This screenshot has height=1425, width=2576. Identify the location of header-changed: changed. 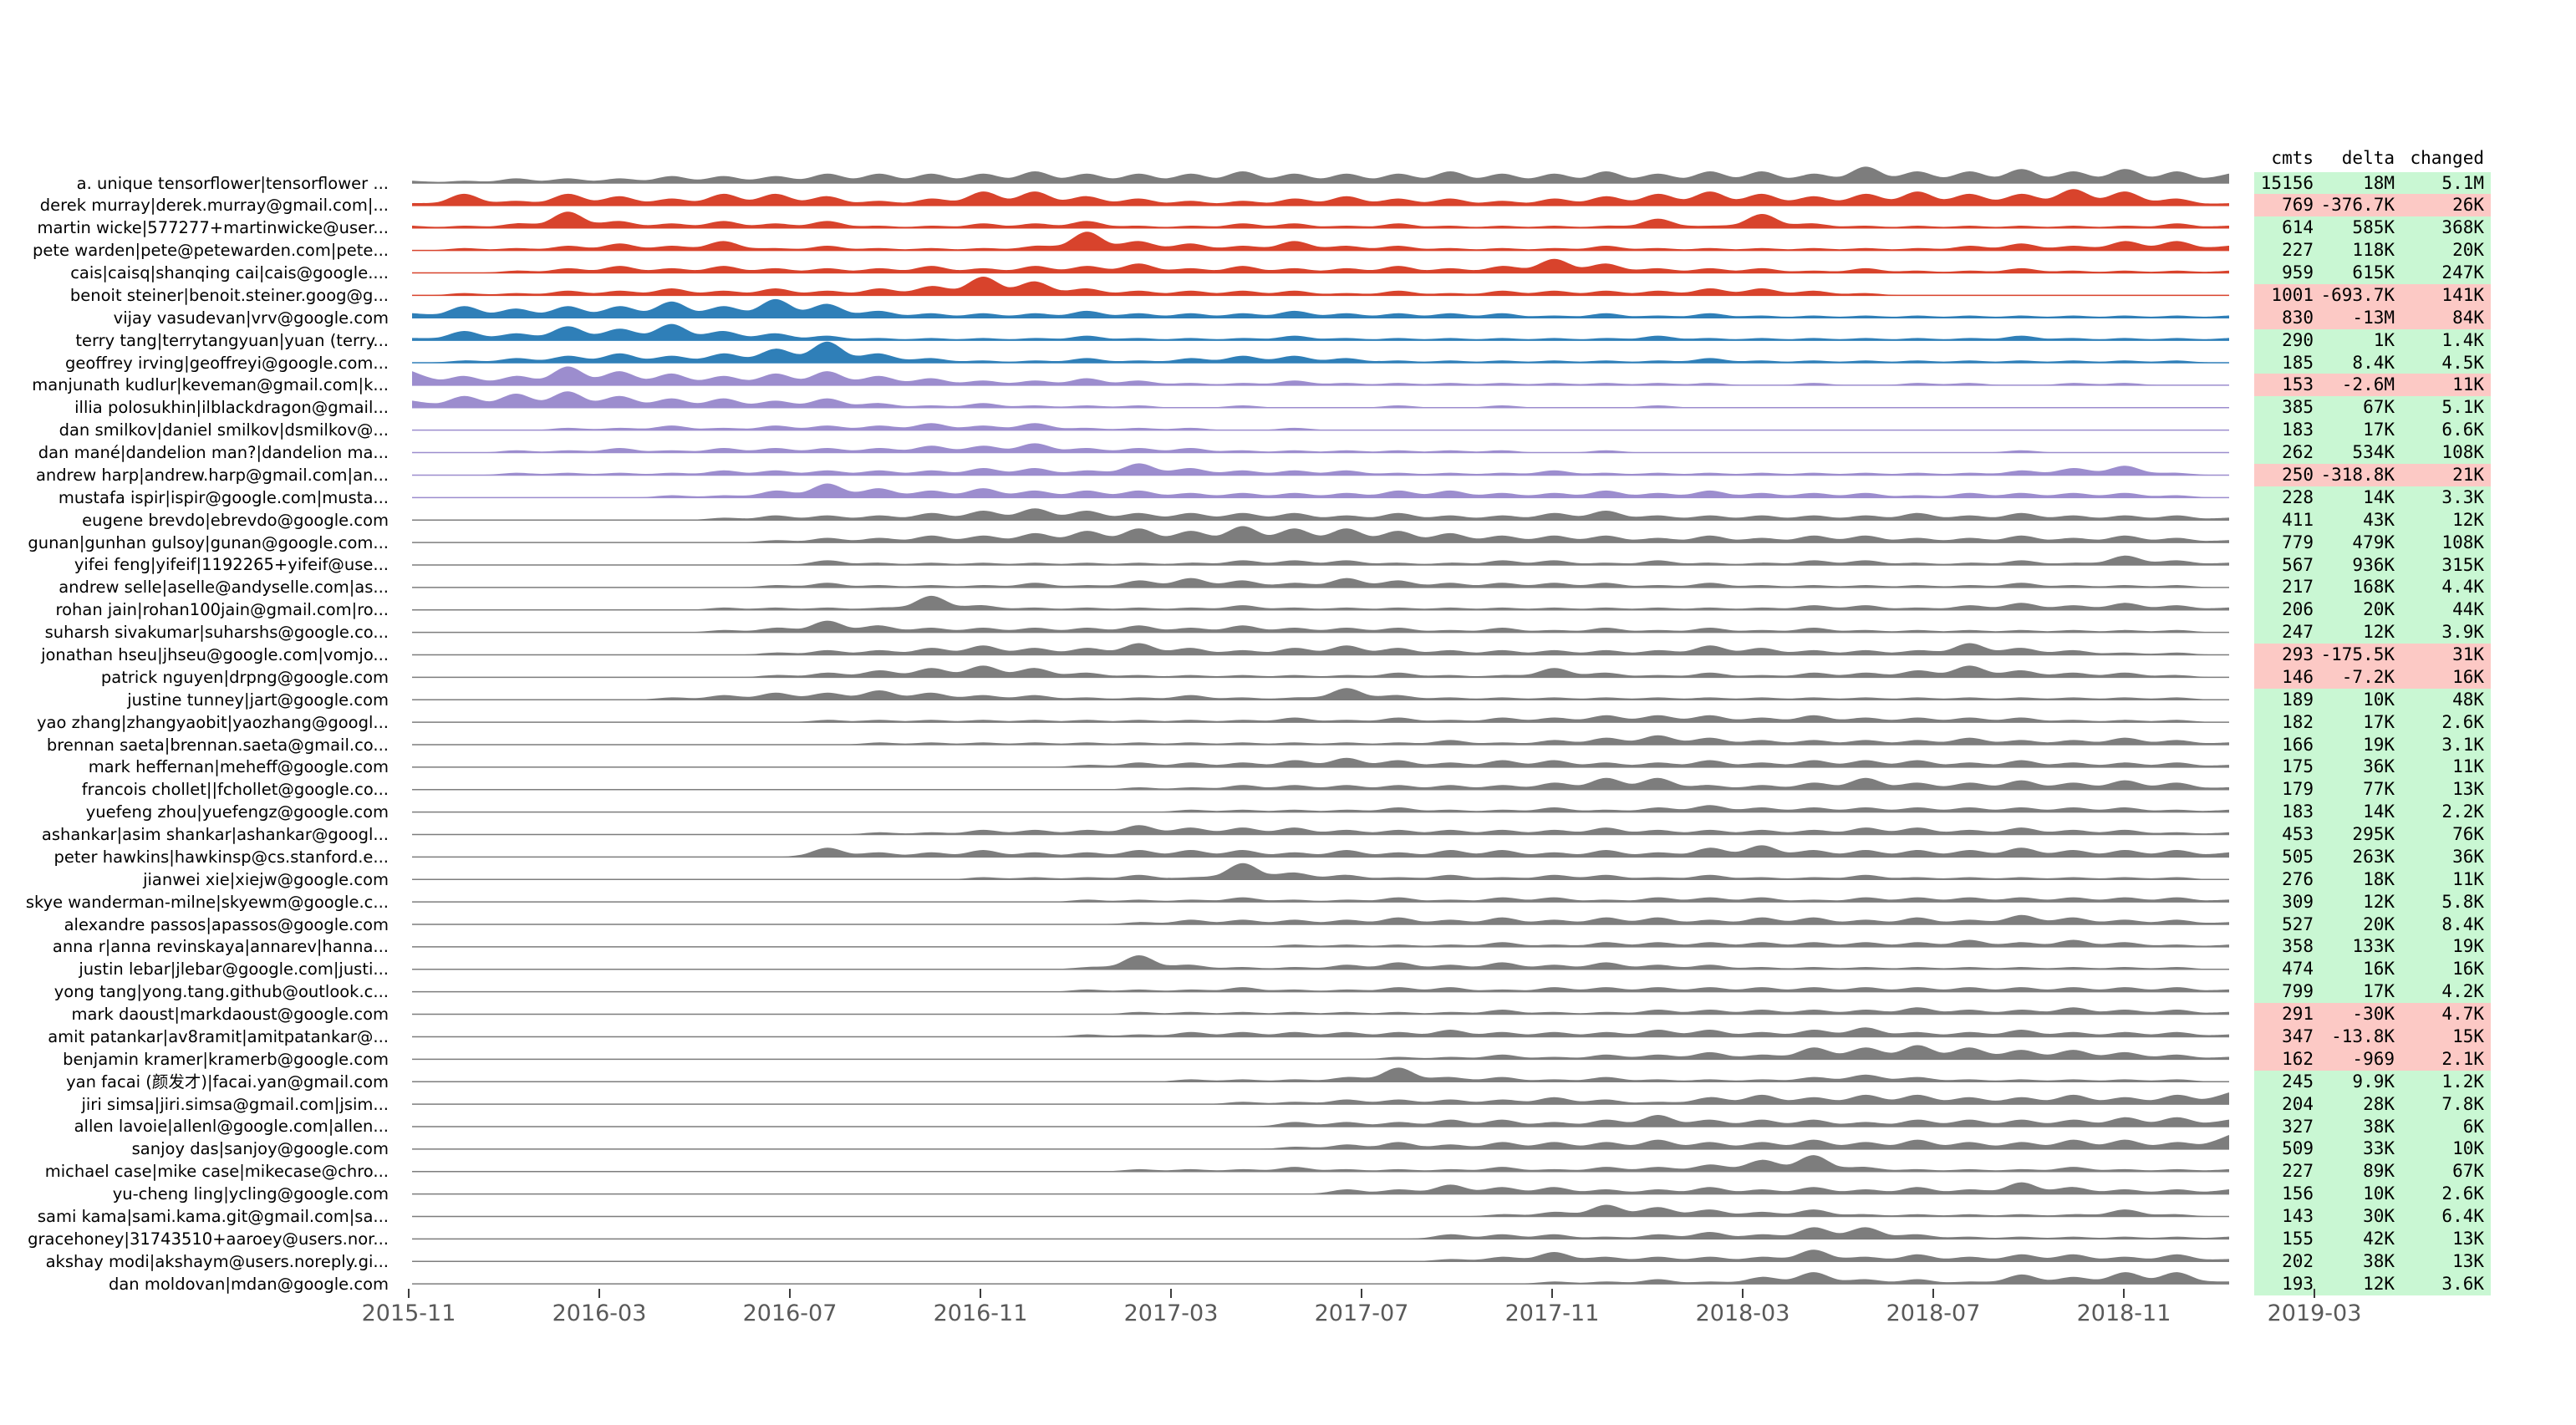
(2447, 158).